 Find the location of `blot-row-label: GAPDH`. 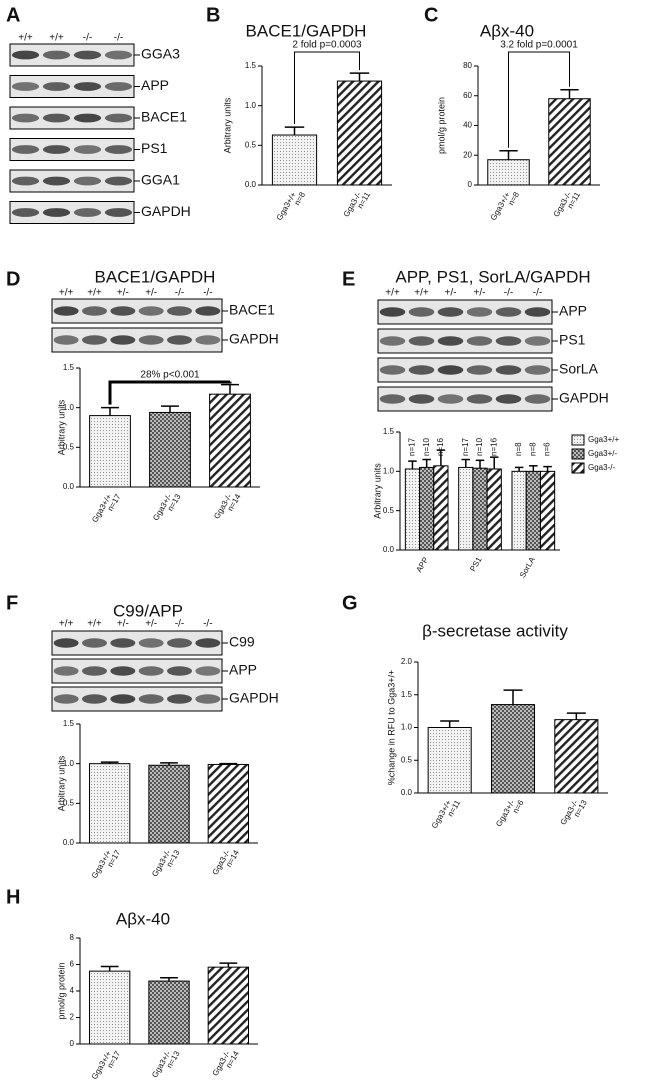

blot-row-label: GAPDH is located at coordinates (254, 339).